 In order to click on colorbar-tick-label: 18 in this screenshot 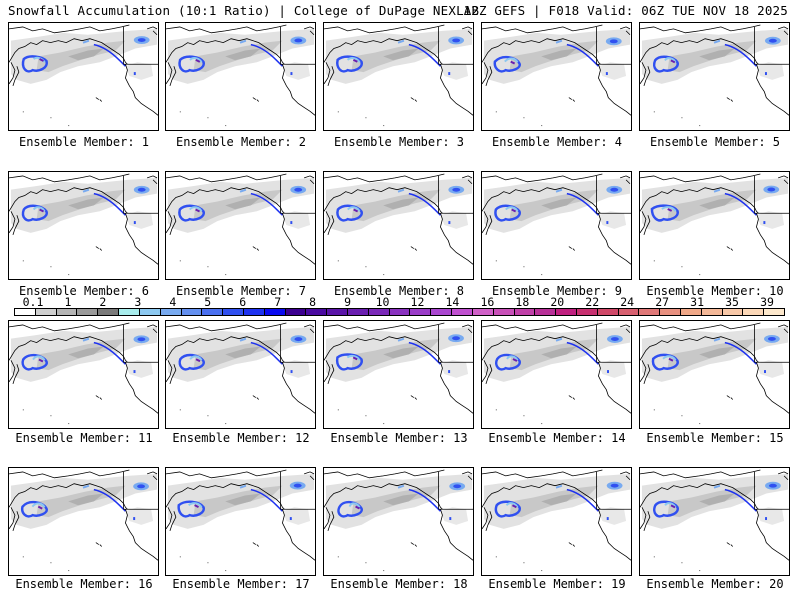, I will do `click(522, 302)`.